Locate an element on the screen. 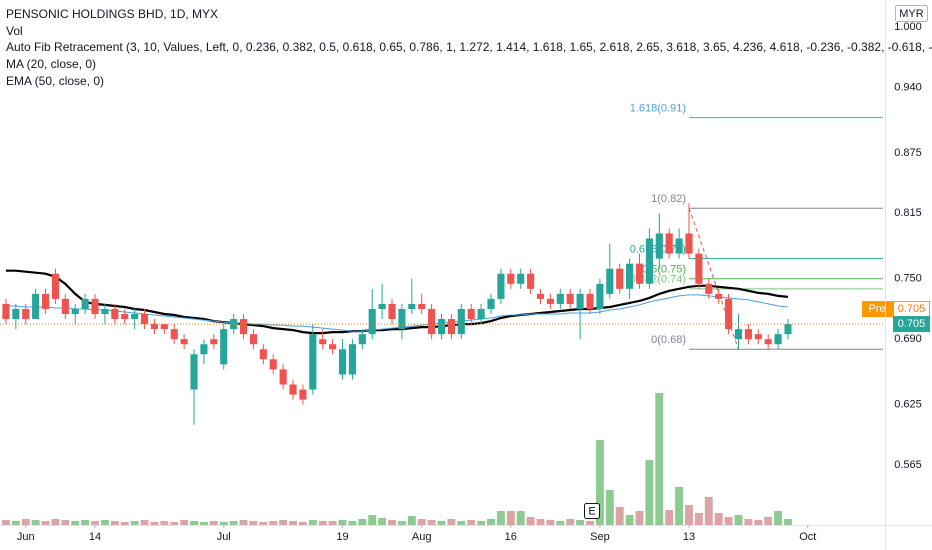  last-price-box is located at coordinates (911, 324).